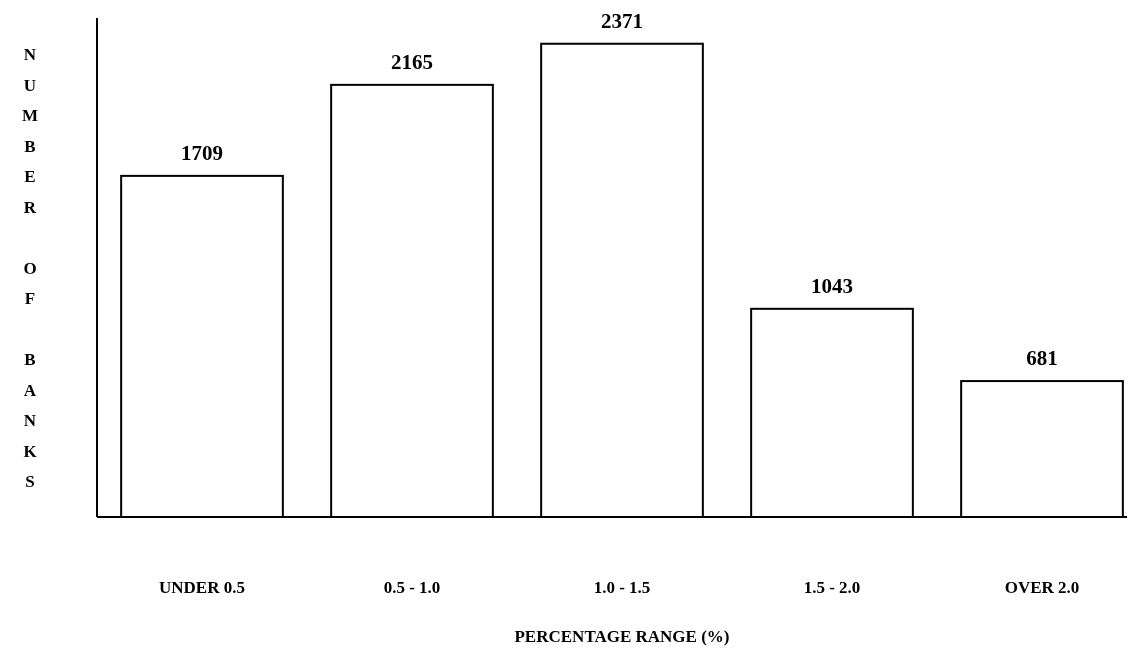 Image resolution: width=1137 pixels, height=648 pixels. What do you see at coordinates (30, 268) in the screenshot?
I see `text: NUMBER OF BANKS` at bounding box center [30, 268].